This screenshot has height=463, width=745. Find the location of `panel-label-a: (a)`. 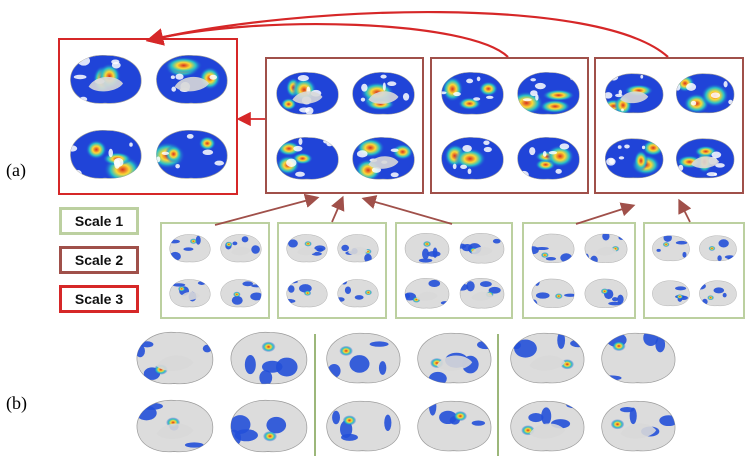

panel-label-a: (a) is located at coordinates (16, 170).